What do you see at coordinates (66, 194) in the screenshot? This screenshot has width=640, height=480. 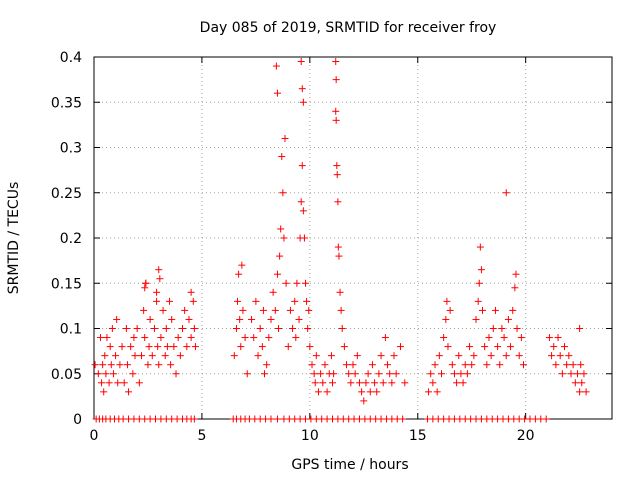 I see `y-tick-label: 0.25` at bounding box center [66, 194].